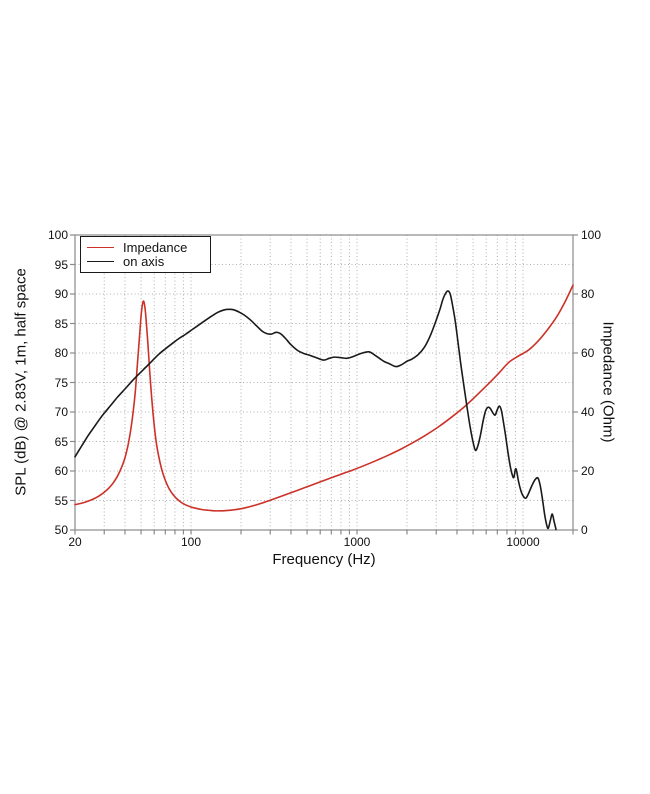  I want to click on impedance-axis-title: Impedance (Ohm), so click(608, 382).